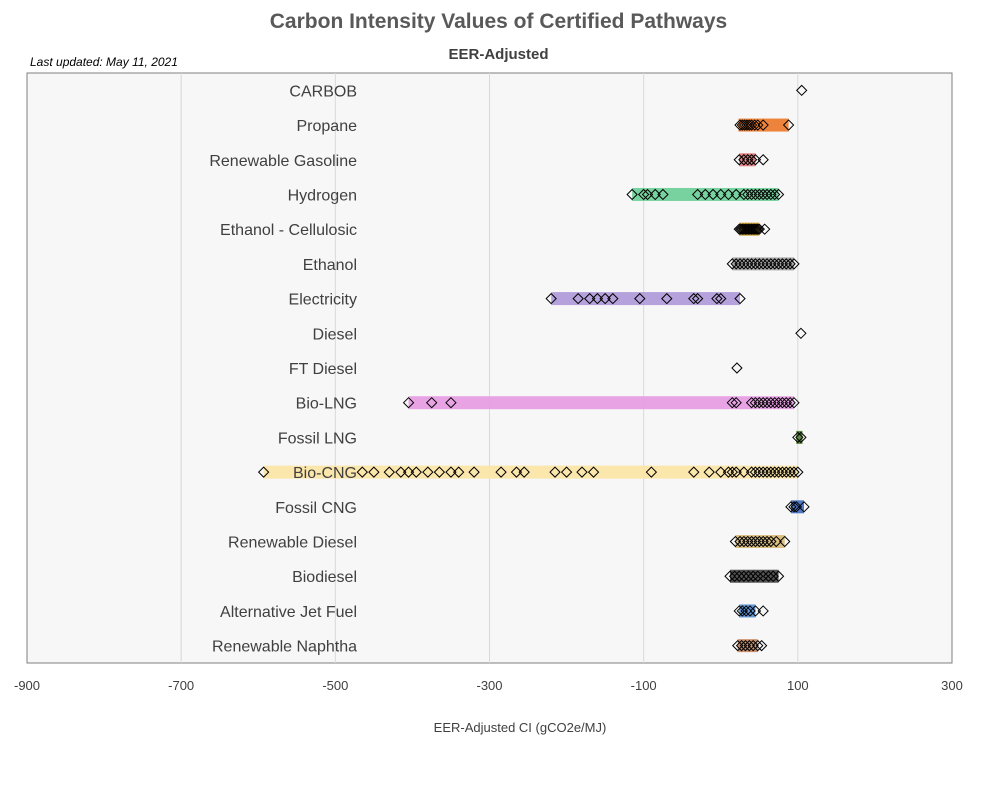 The image size is (997, 786). Describe the element at coordinates (644, 685) in the screenshot. I see `x-tick-label: -100` at that location.